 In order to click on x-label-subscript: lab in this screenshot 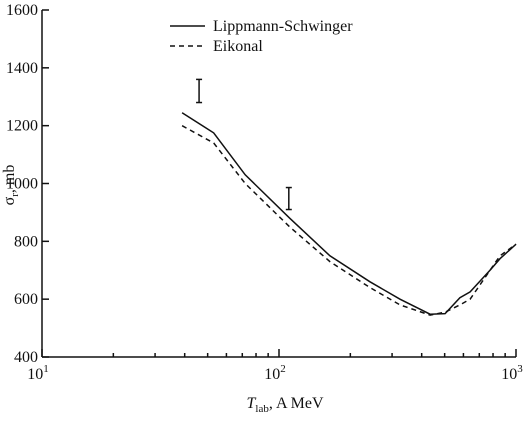, I will do `click(262, 409)`.